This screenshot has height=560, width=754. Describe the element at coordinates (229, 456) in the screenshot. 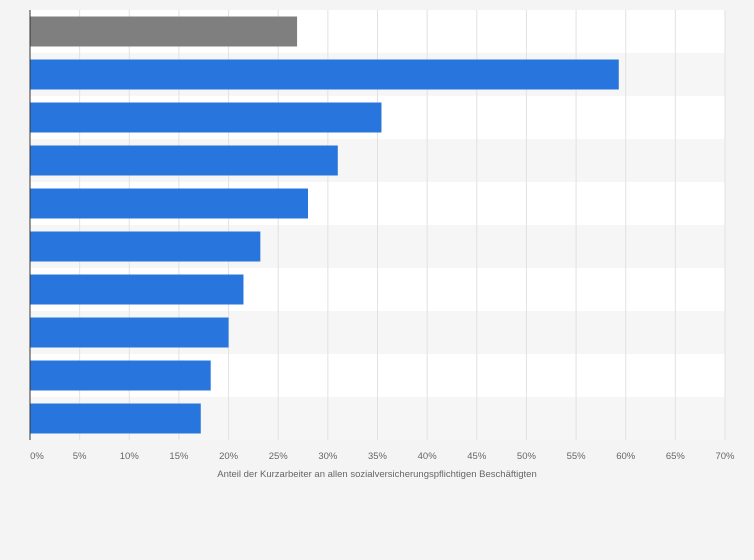

I see `x-tick-label: 20%` at that location.